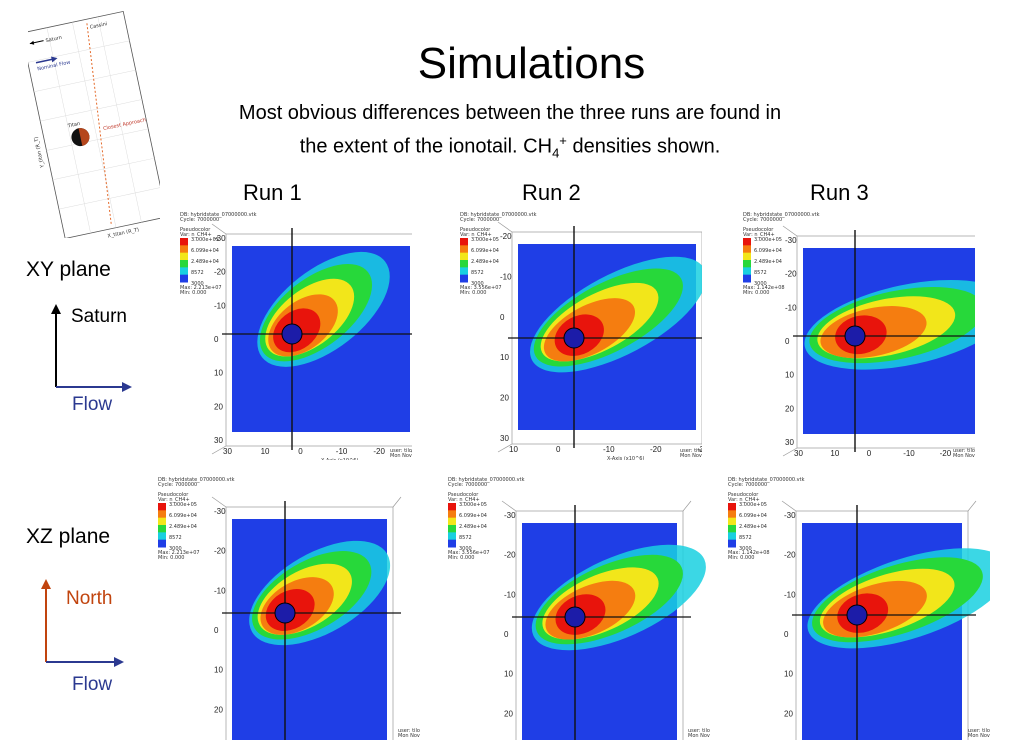  Describe the element at coordinates (699, 449) in the screenshot. I see `x-tick-label: -30` at that location.